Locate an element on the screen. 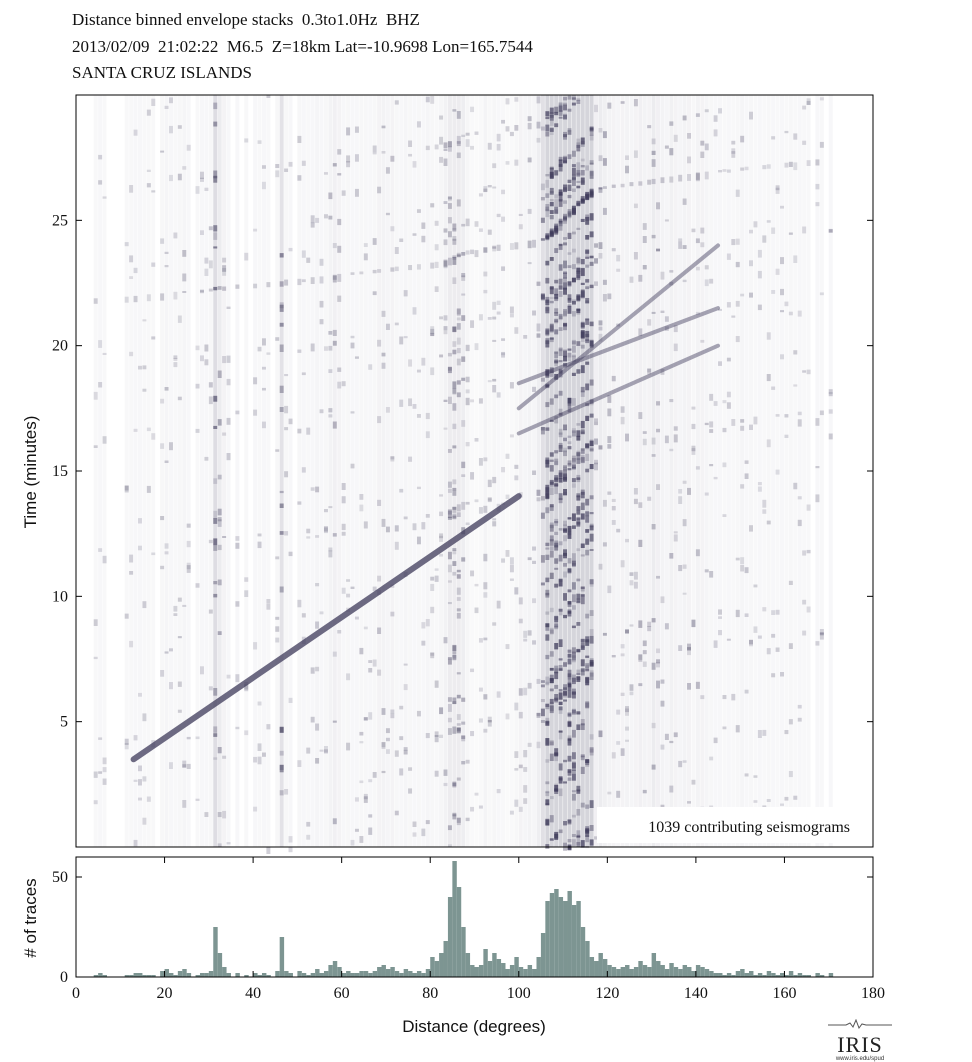  phase-front is located at coordinates (618, 389).